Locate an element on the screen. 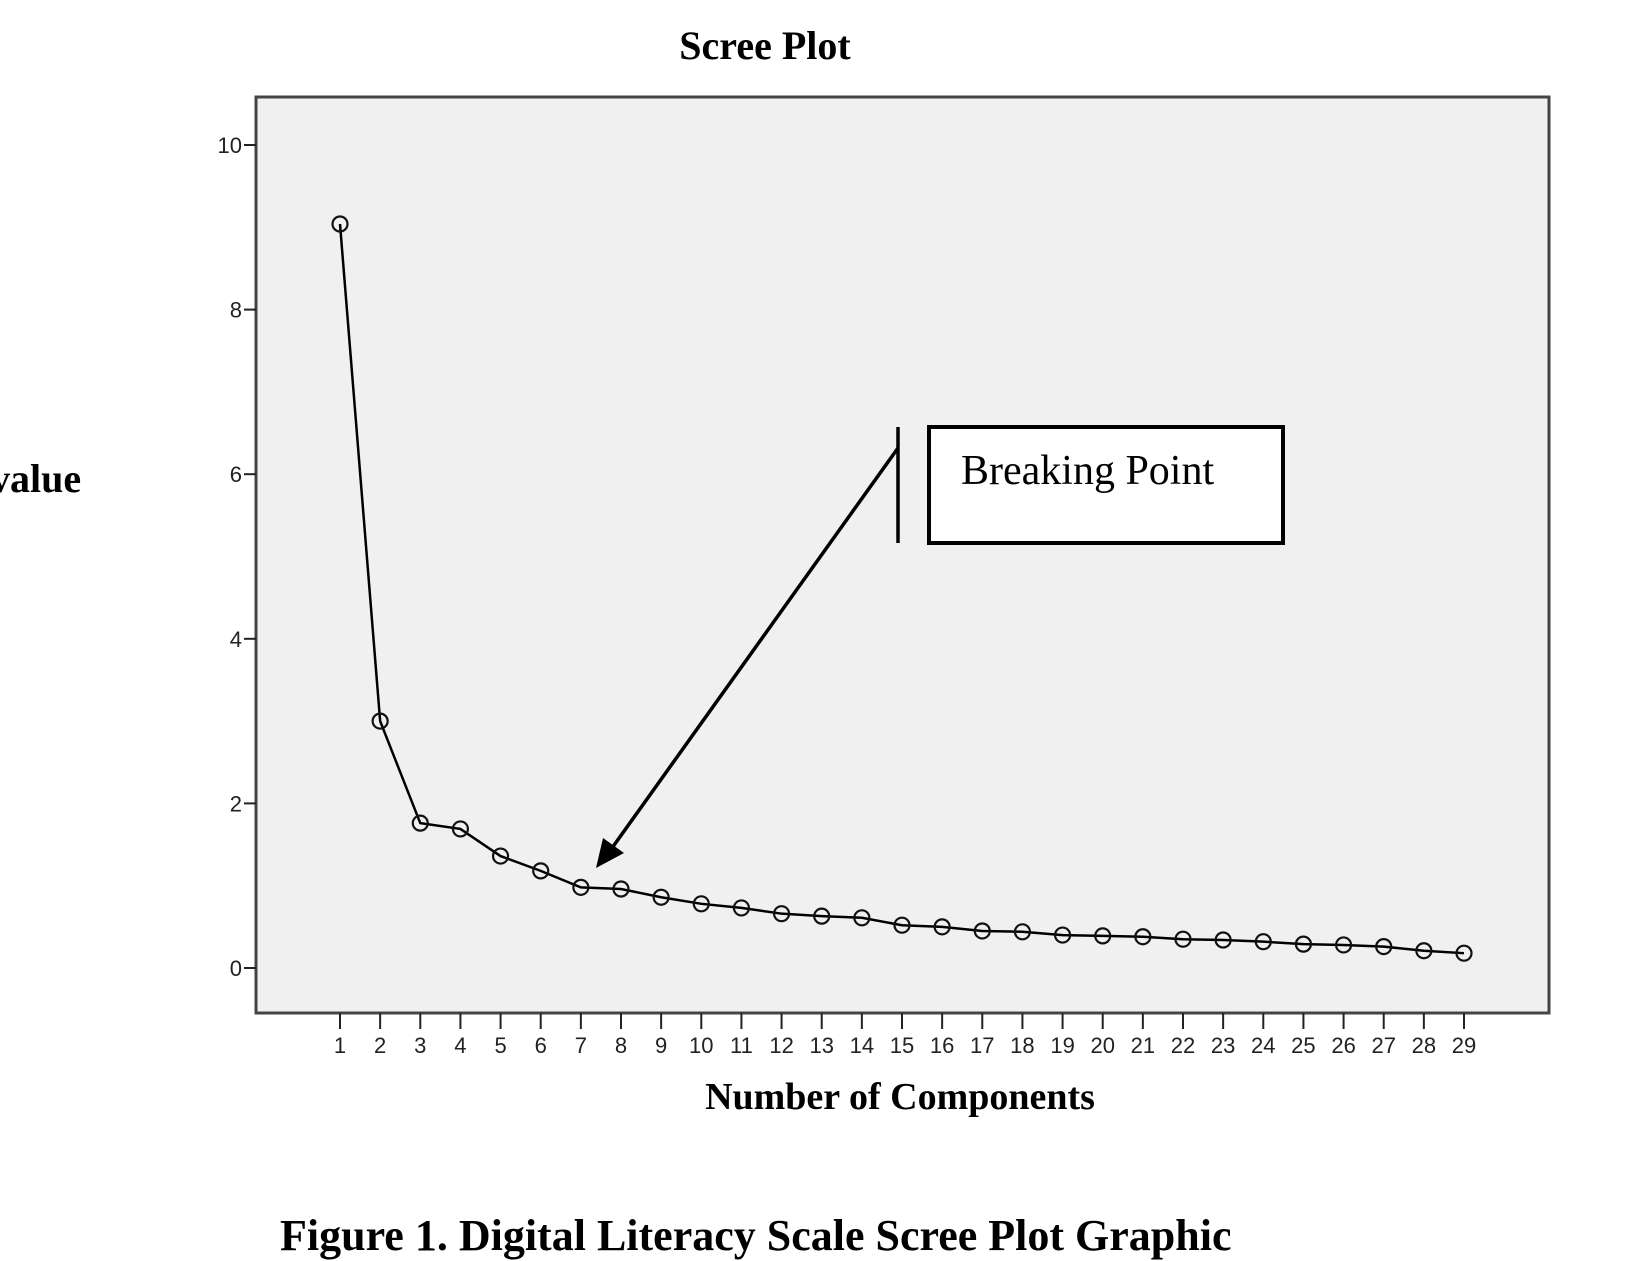 This screenshot has height=1261, width=1651. x-tick-label: 15 is located at coordinates (902, 1045).